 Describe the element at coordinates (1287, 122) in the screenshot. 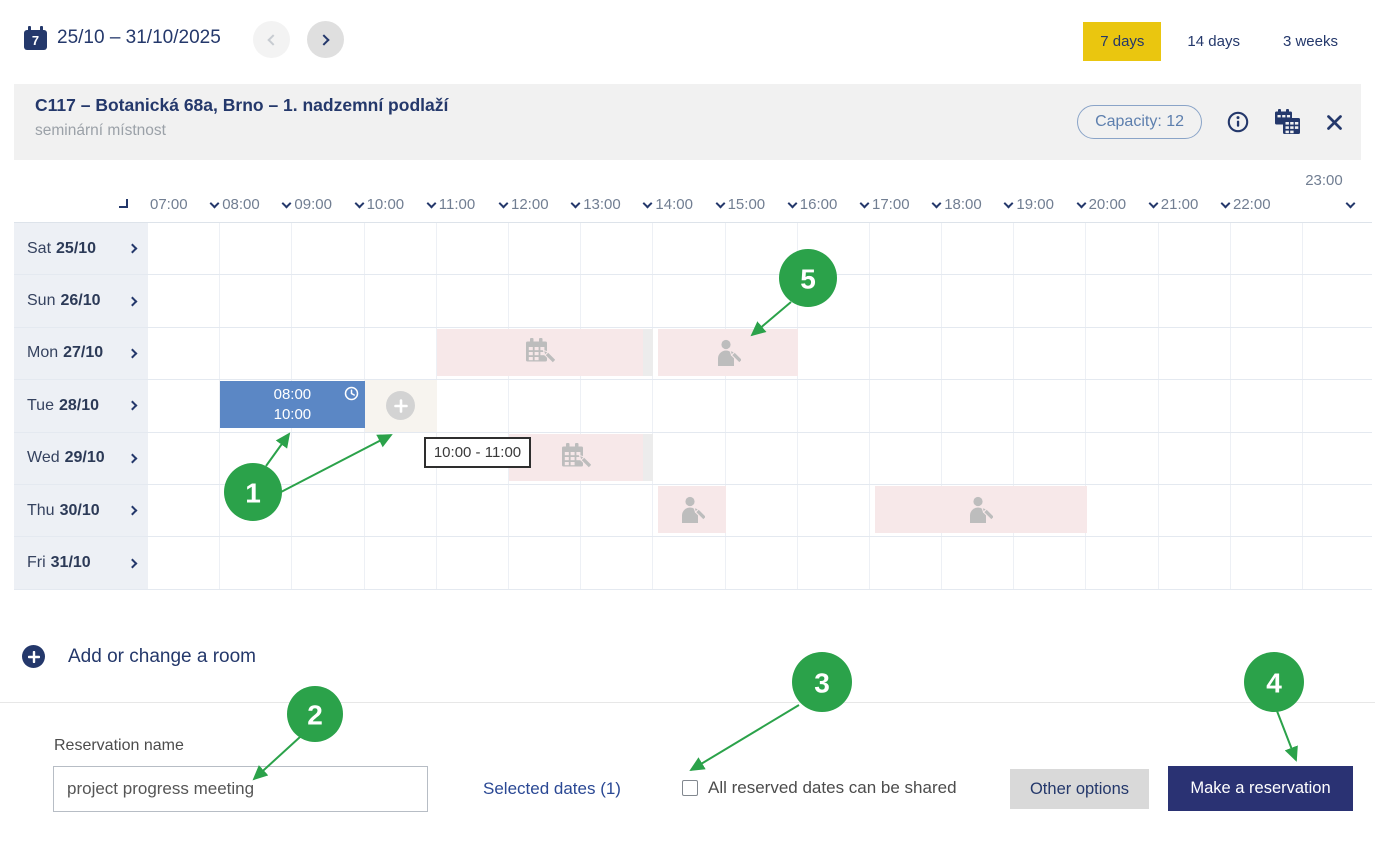

I see `room-timetable-icon` at that location.